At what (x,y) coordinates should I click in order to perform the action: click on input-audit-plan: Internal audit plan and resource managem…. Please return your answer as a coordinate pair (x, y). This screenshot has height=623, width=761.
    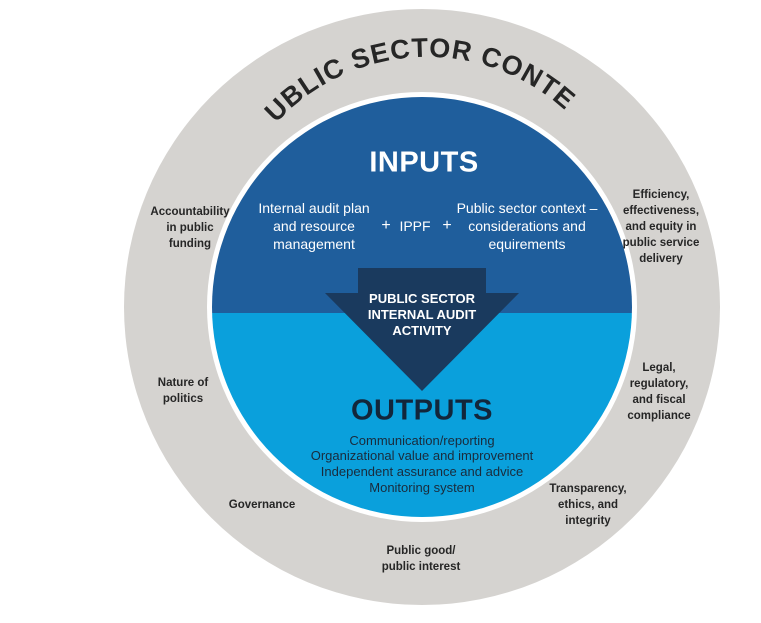
    Looking at the image, I should click on (314, 226).